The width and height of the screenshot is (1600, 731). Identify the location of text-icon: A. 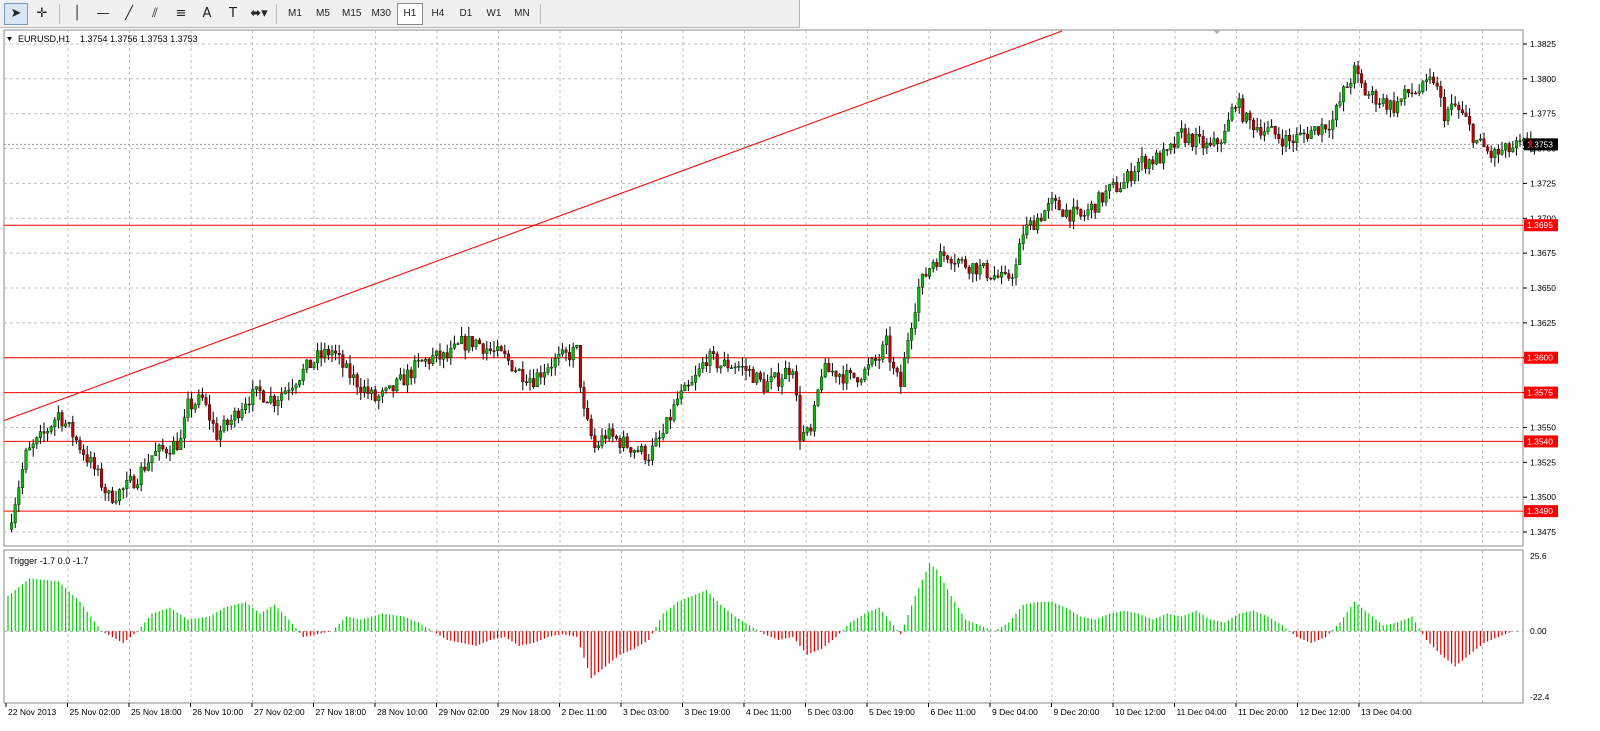
(207, 13).